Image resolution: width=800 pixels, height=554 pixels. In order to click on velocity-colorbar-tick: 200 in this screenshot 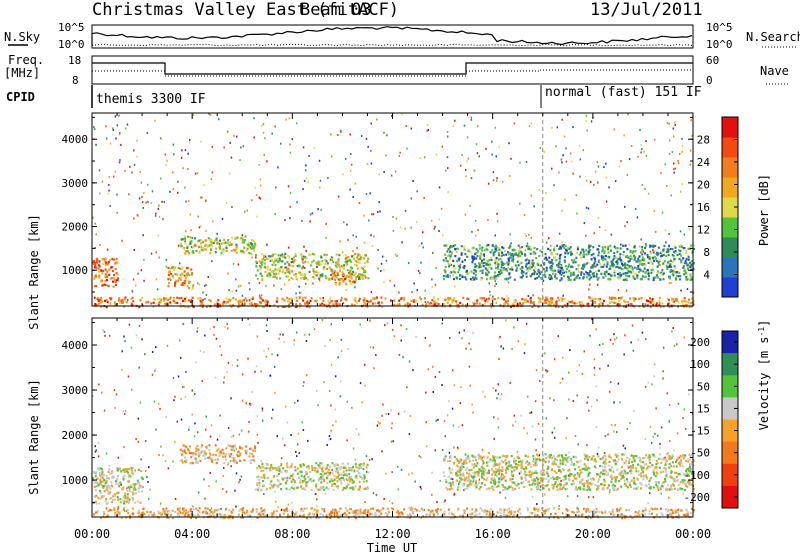, I will do `click(700, 342)`.